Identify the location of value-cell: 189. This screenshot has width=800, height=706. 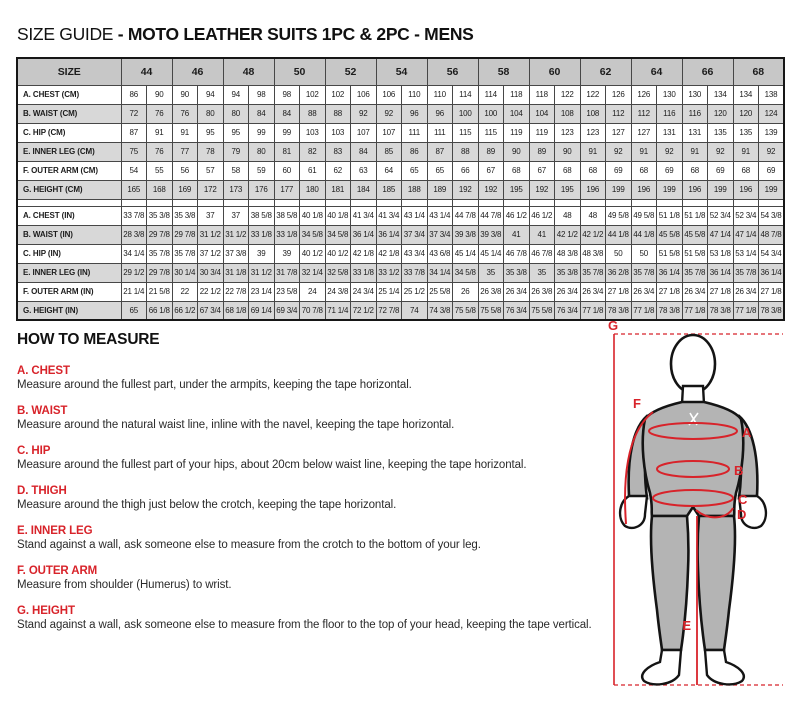
(439, 189).